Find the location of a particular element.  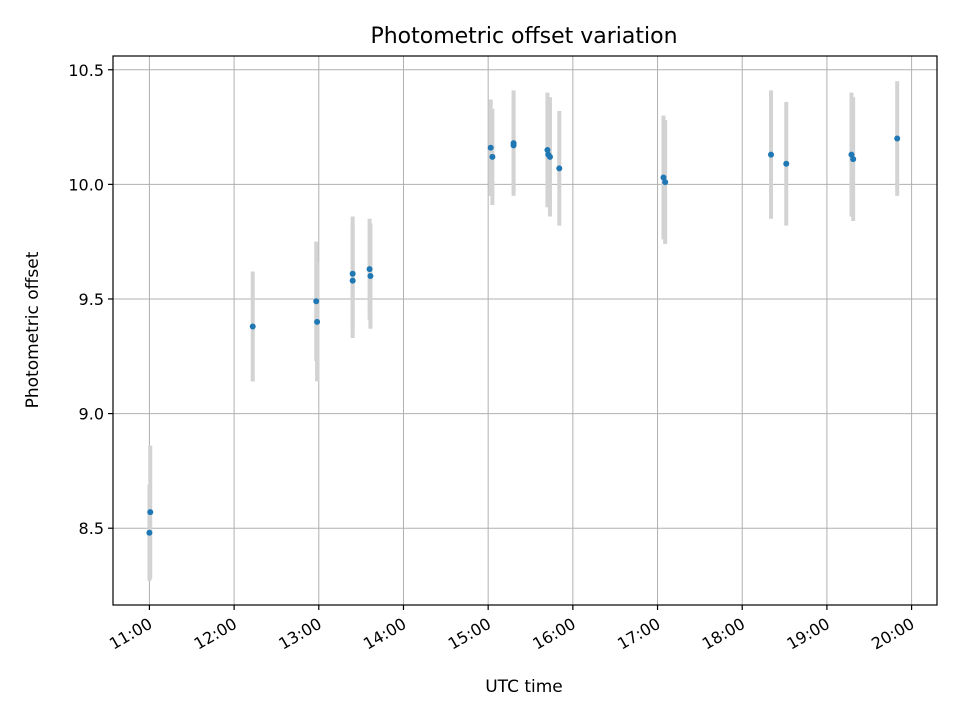

y-tick-label: 10.5 is located at coordinates (86, 70).